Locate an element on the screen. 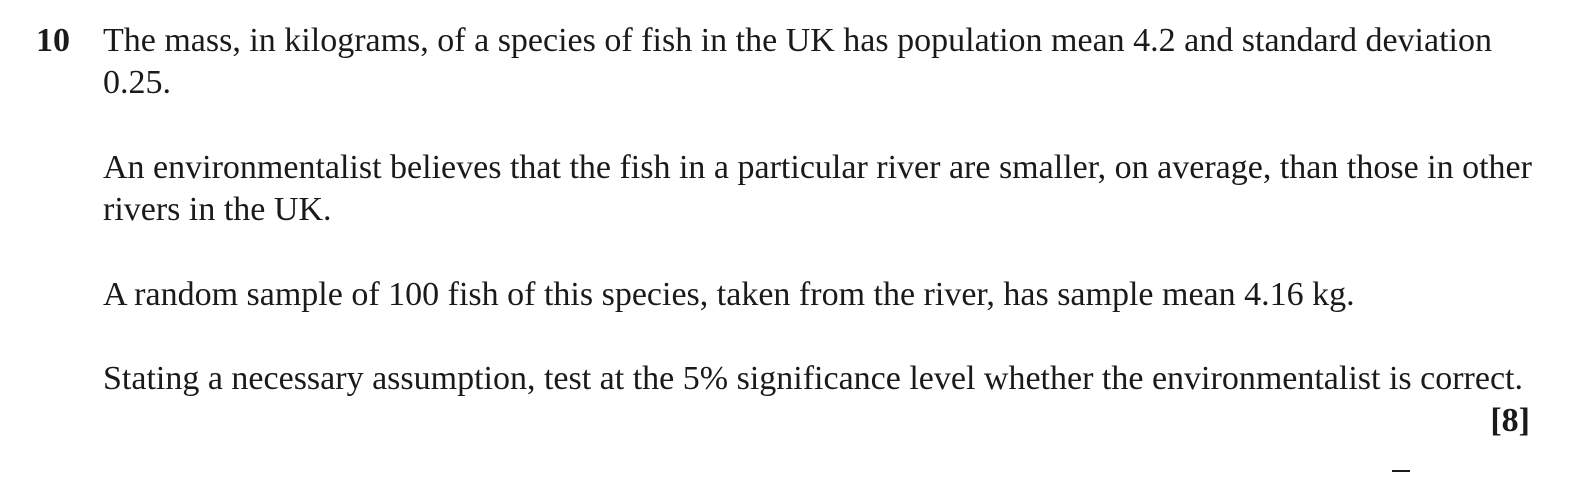 This screenshot has height=478, width=1586. page-edge-mark is located at coordinates (1401, 471).